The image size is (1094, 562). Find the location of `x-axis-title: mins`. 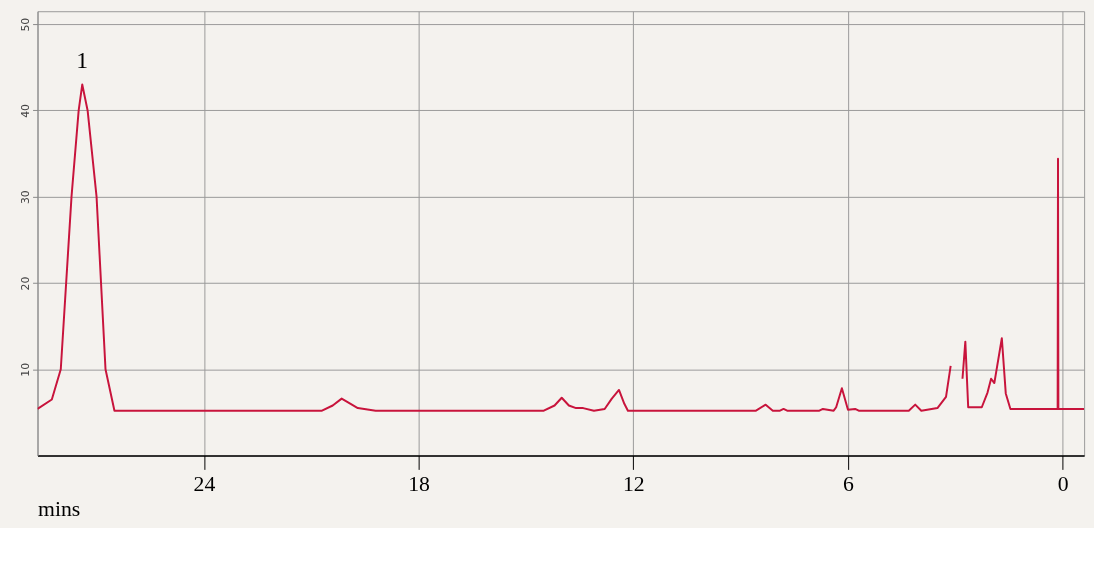

x-axis-title: mins is located at coordinates (59, 509).